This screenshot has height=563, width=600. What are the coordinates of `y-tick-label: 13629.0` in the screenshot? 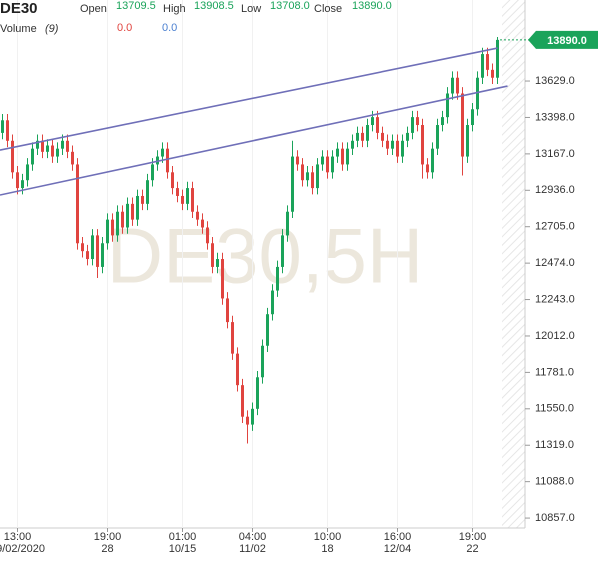 It's located at (555, 81).